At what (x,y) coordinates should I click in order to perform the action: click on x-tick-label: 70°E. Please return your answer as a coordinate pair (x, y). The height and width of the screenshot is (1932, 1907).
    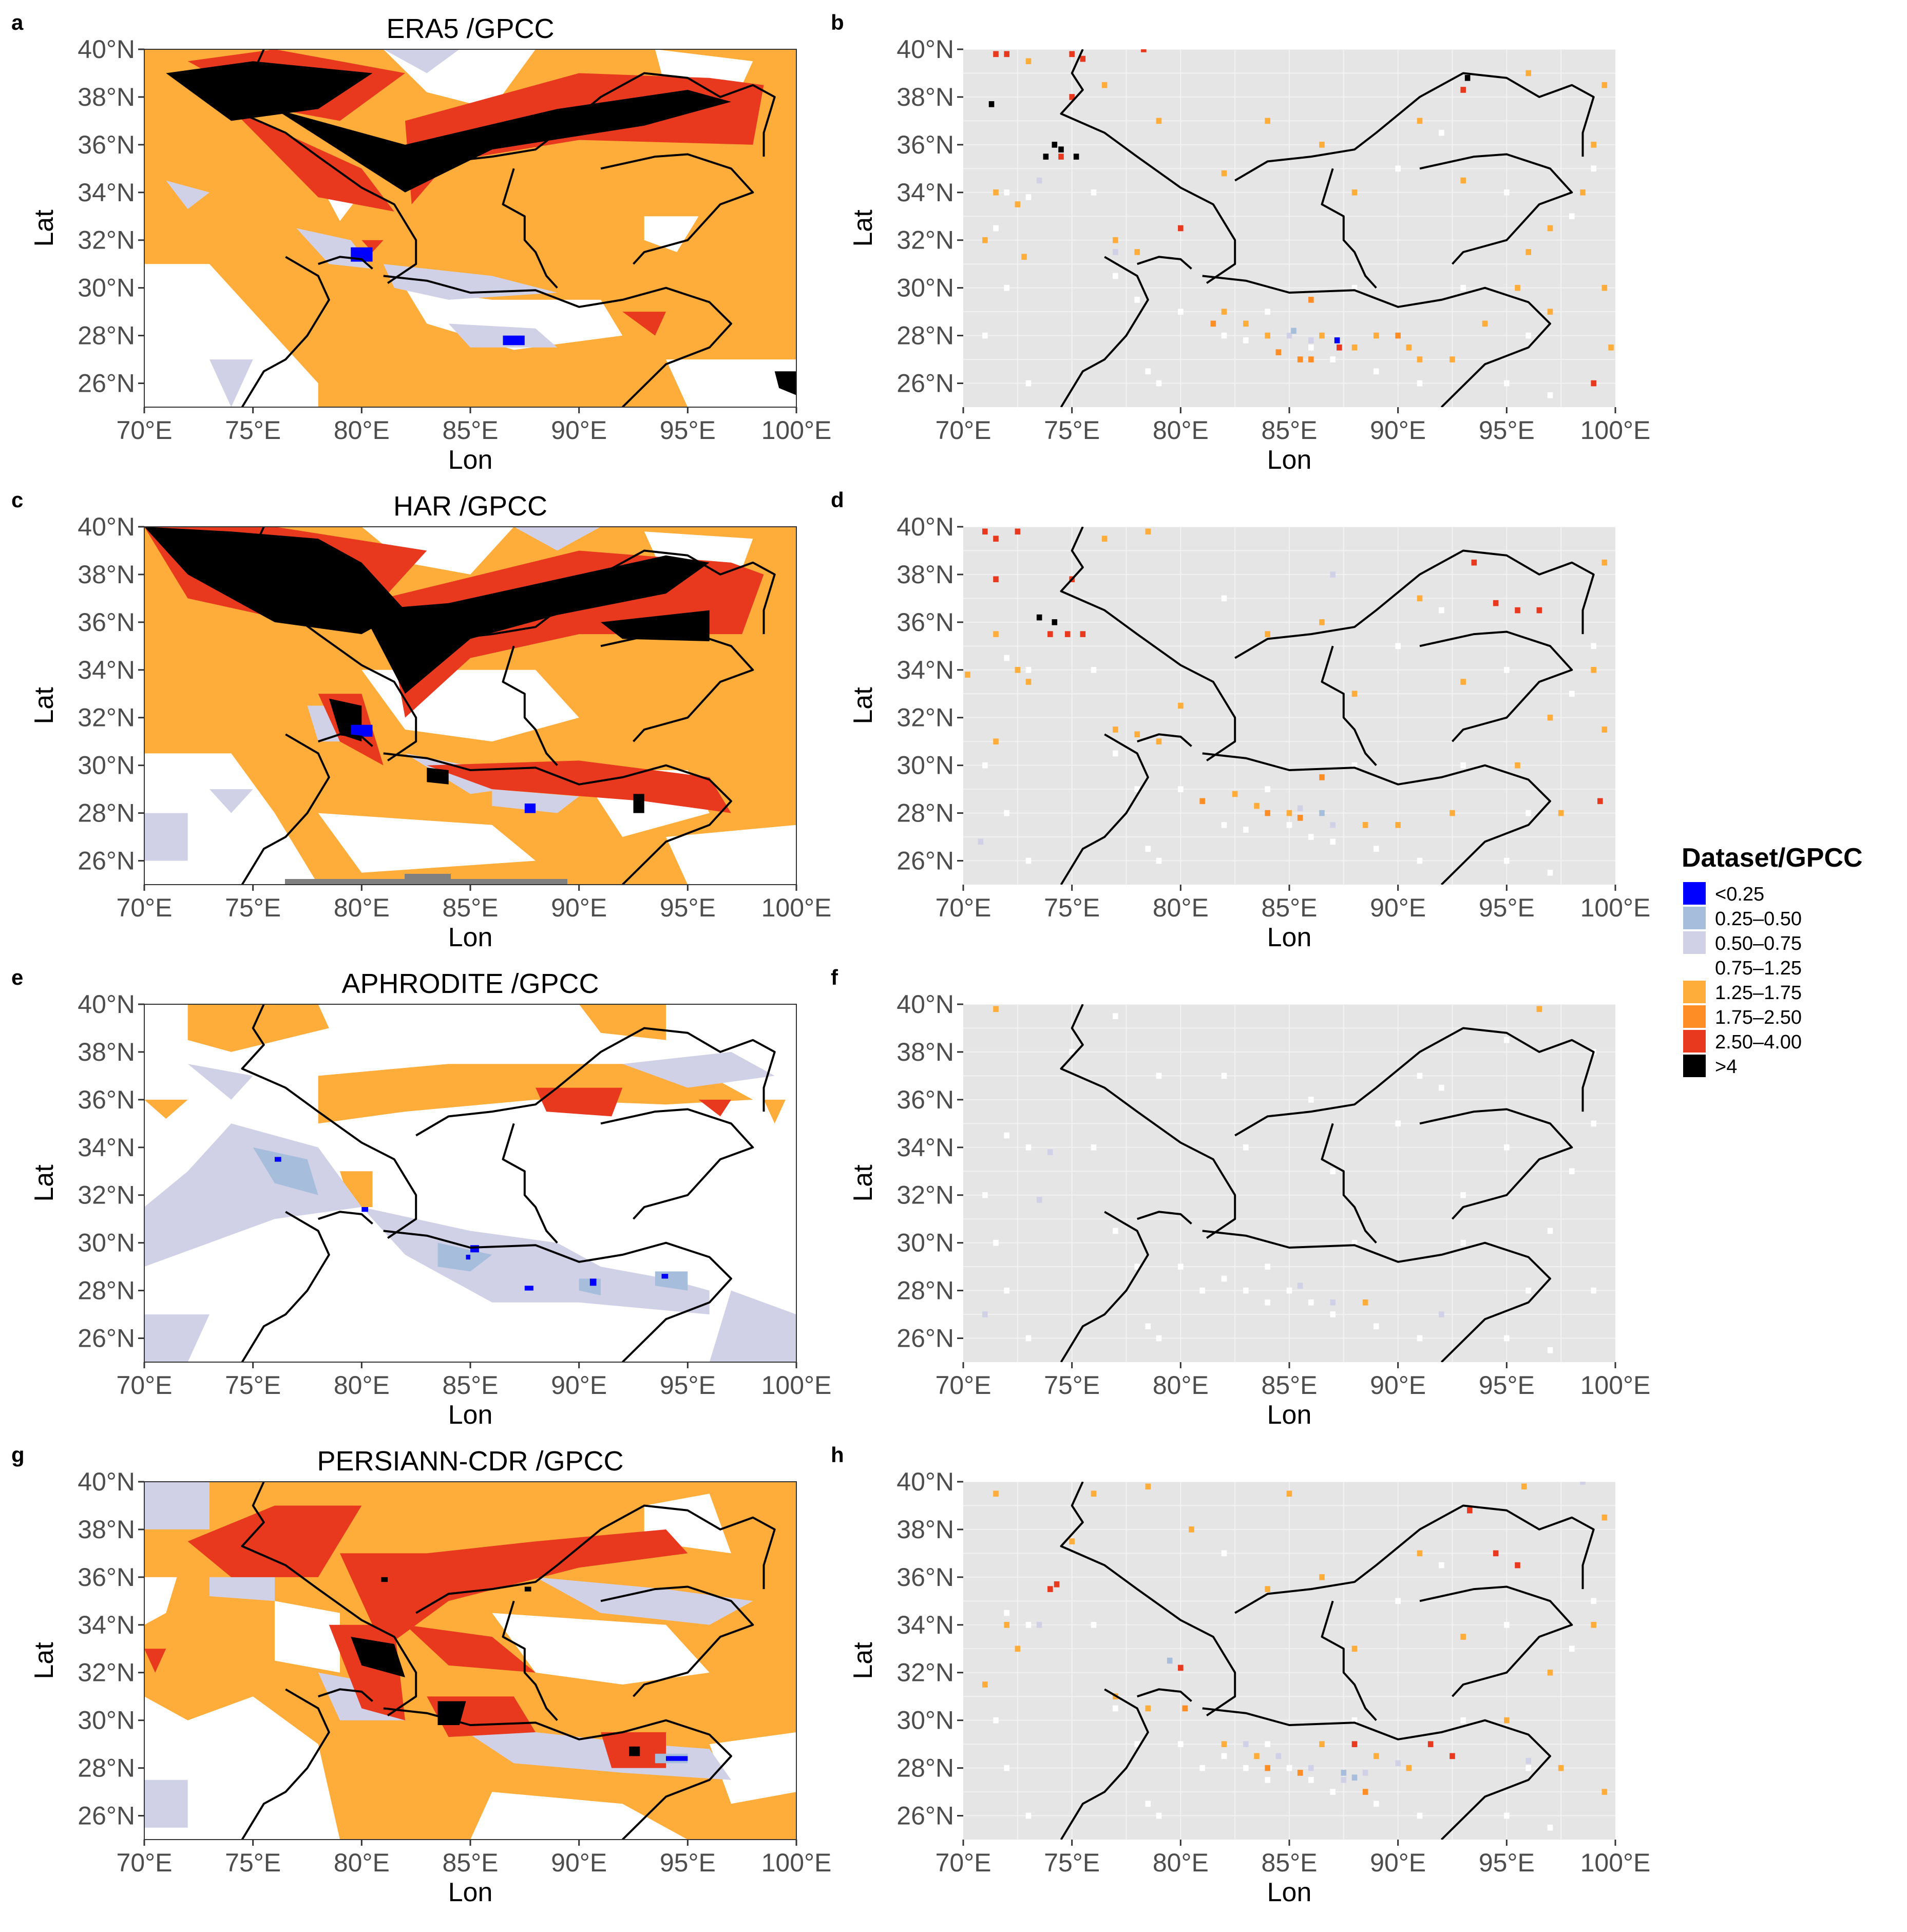
    Looking at the image, I should click on (963, 908).